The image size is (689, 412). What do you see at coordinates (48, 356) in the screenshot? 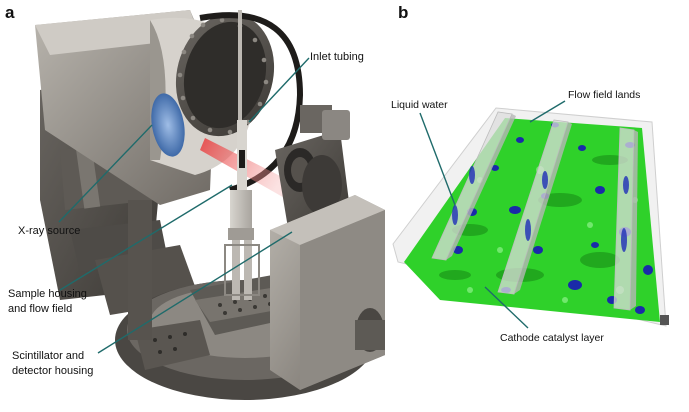
I see `scintillator-label-line1: Scintillator and` at bounding box center [48, 356].